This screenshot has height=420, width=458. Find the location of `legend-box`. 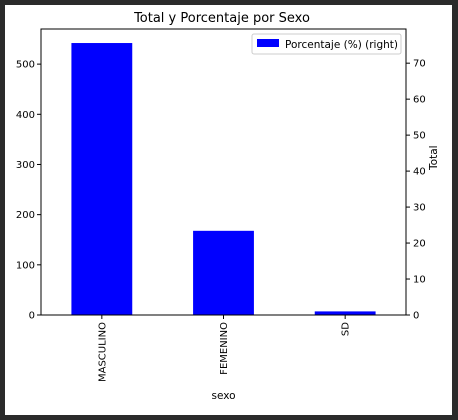

legend-box is located at coordinates (326, 44).